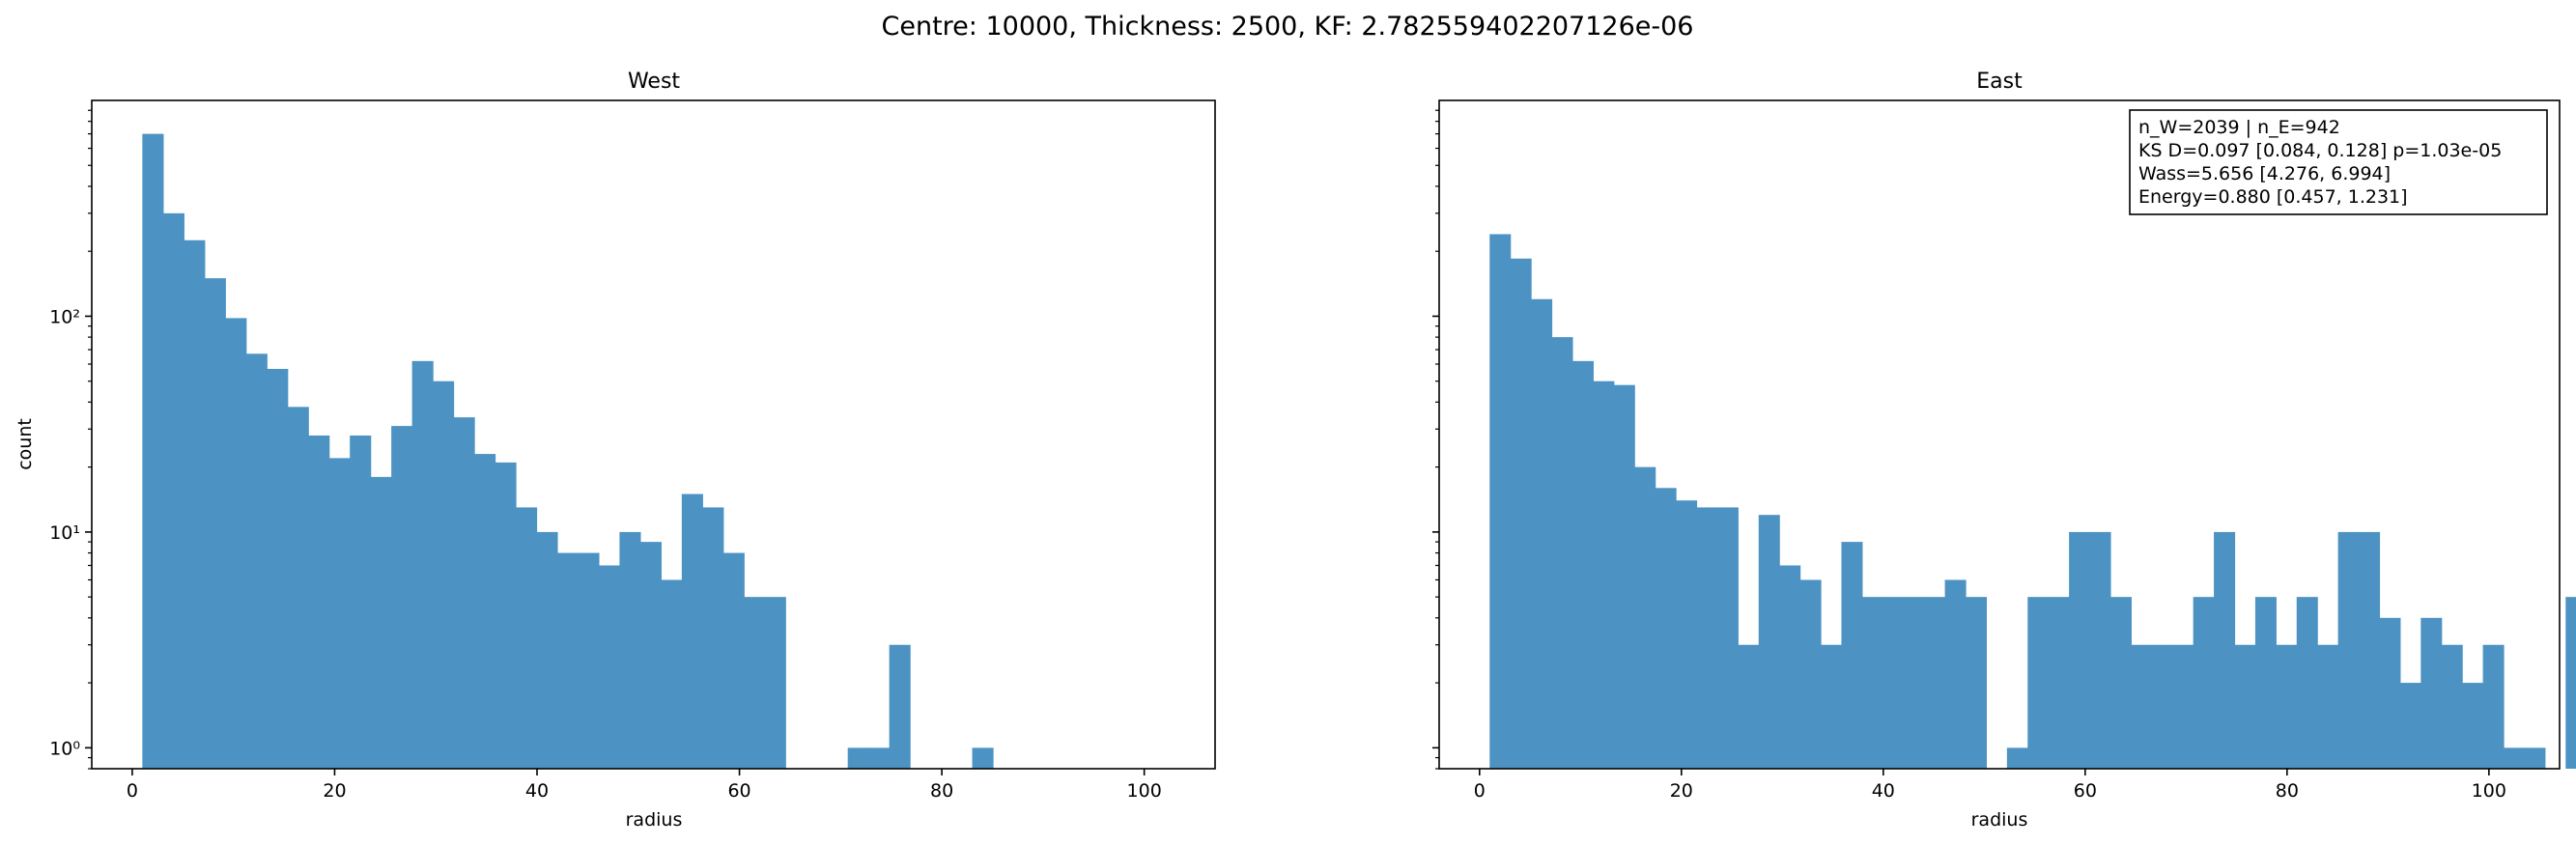 This screenshot has width=2576, height=845. I want to click on west-title: West, so click(654, 82).